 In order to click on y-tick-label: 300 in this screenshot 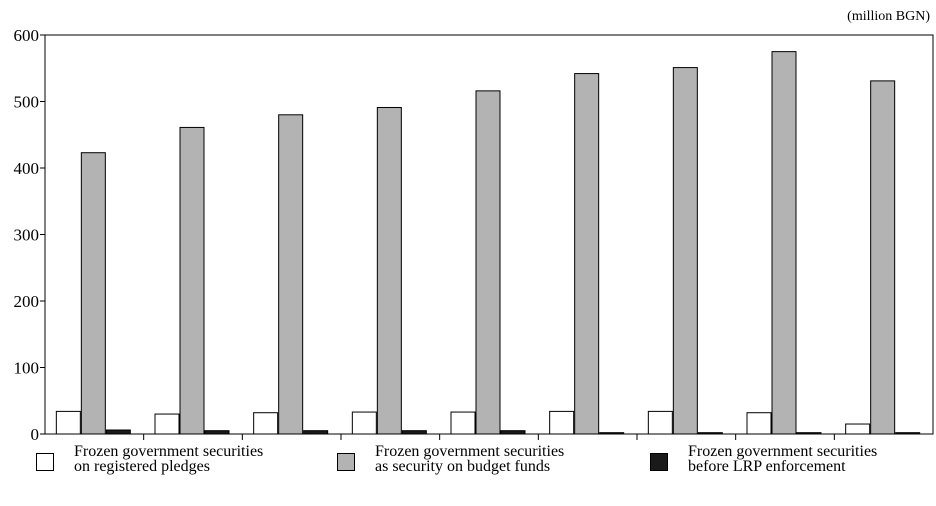, I will do `click(27, 235)`.